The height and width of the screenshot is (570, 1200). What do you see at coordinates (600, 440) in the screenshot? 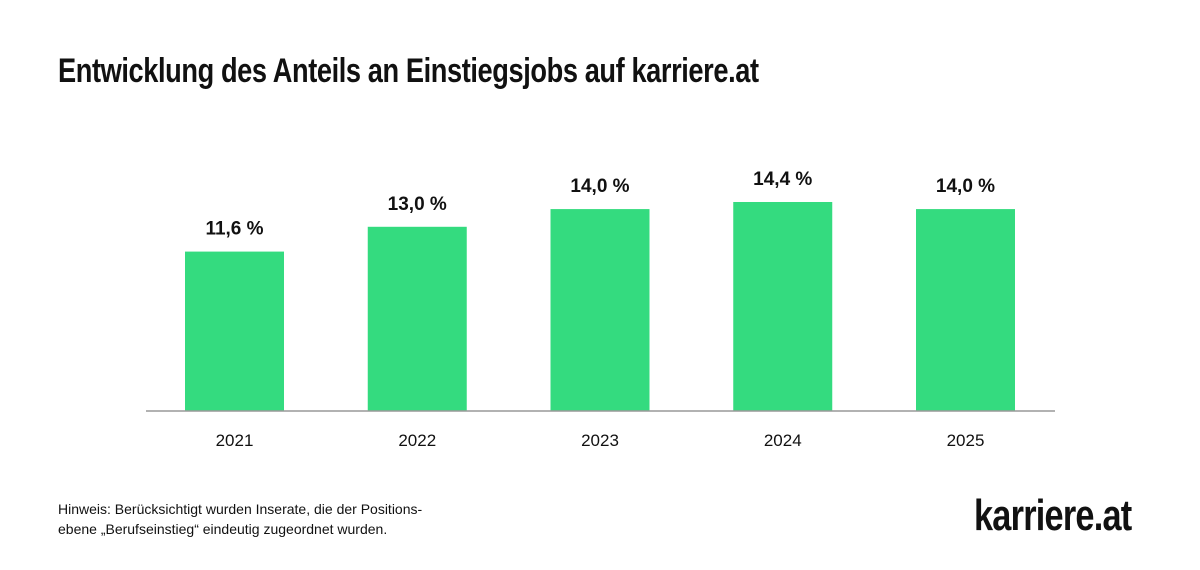
I see `x-tick-label-2023: 2023` at bounding box center [600, 440].